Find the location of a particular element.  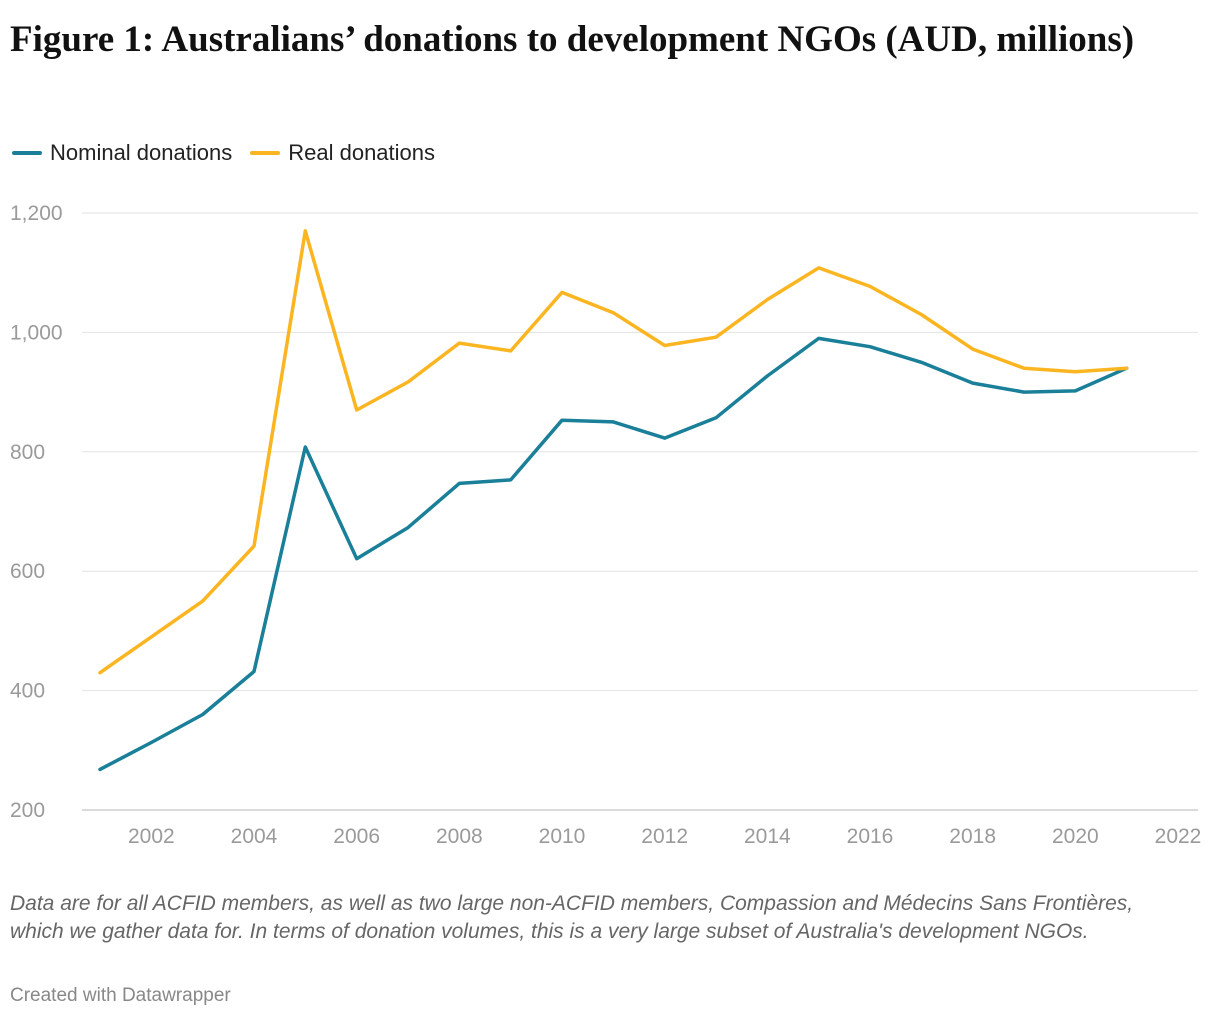

data-point-nominal-donations-2001 is located at coordinates (100, 769).